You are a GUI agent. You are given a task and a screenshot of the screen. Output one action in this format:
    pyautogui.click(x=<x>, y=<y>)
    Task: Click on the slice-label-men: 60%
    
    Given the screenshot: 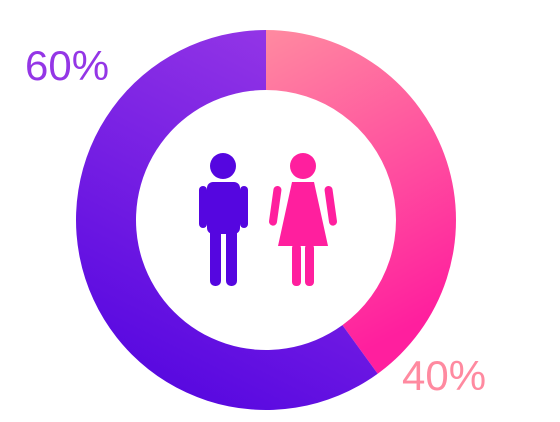 What is the action you would take?
    pyautogui.click(x=67, y=65)
    